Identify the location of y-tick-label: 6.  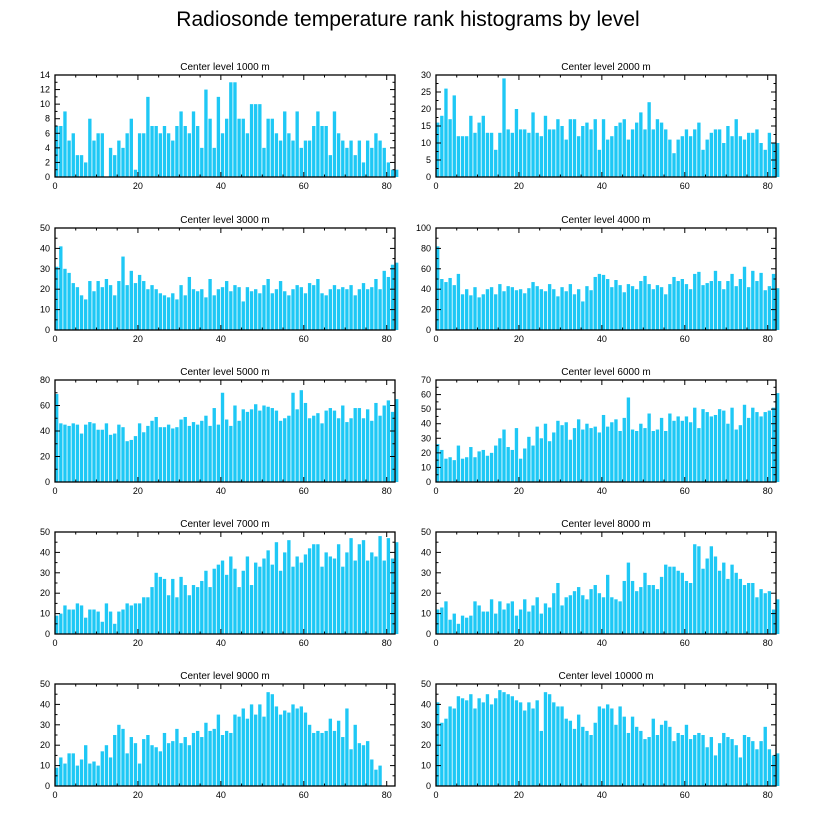
(47, 133).